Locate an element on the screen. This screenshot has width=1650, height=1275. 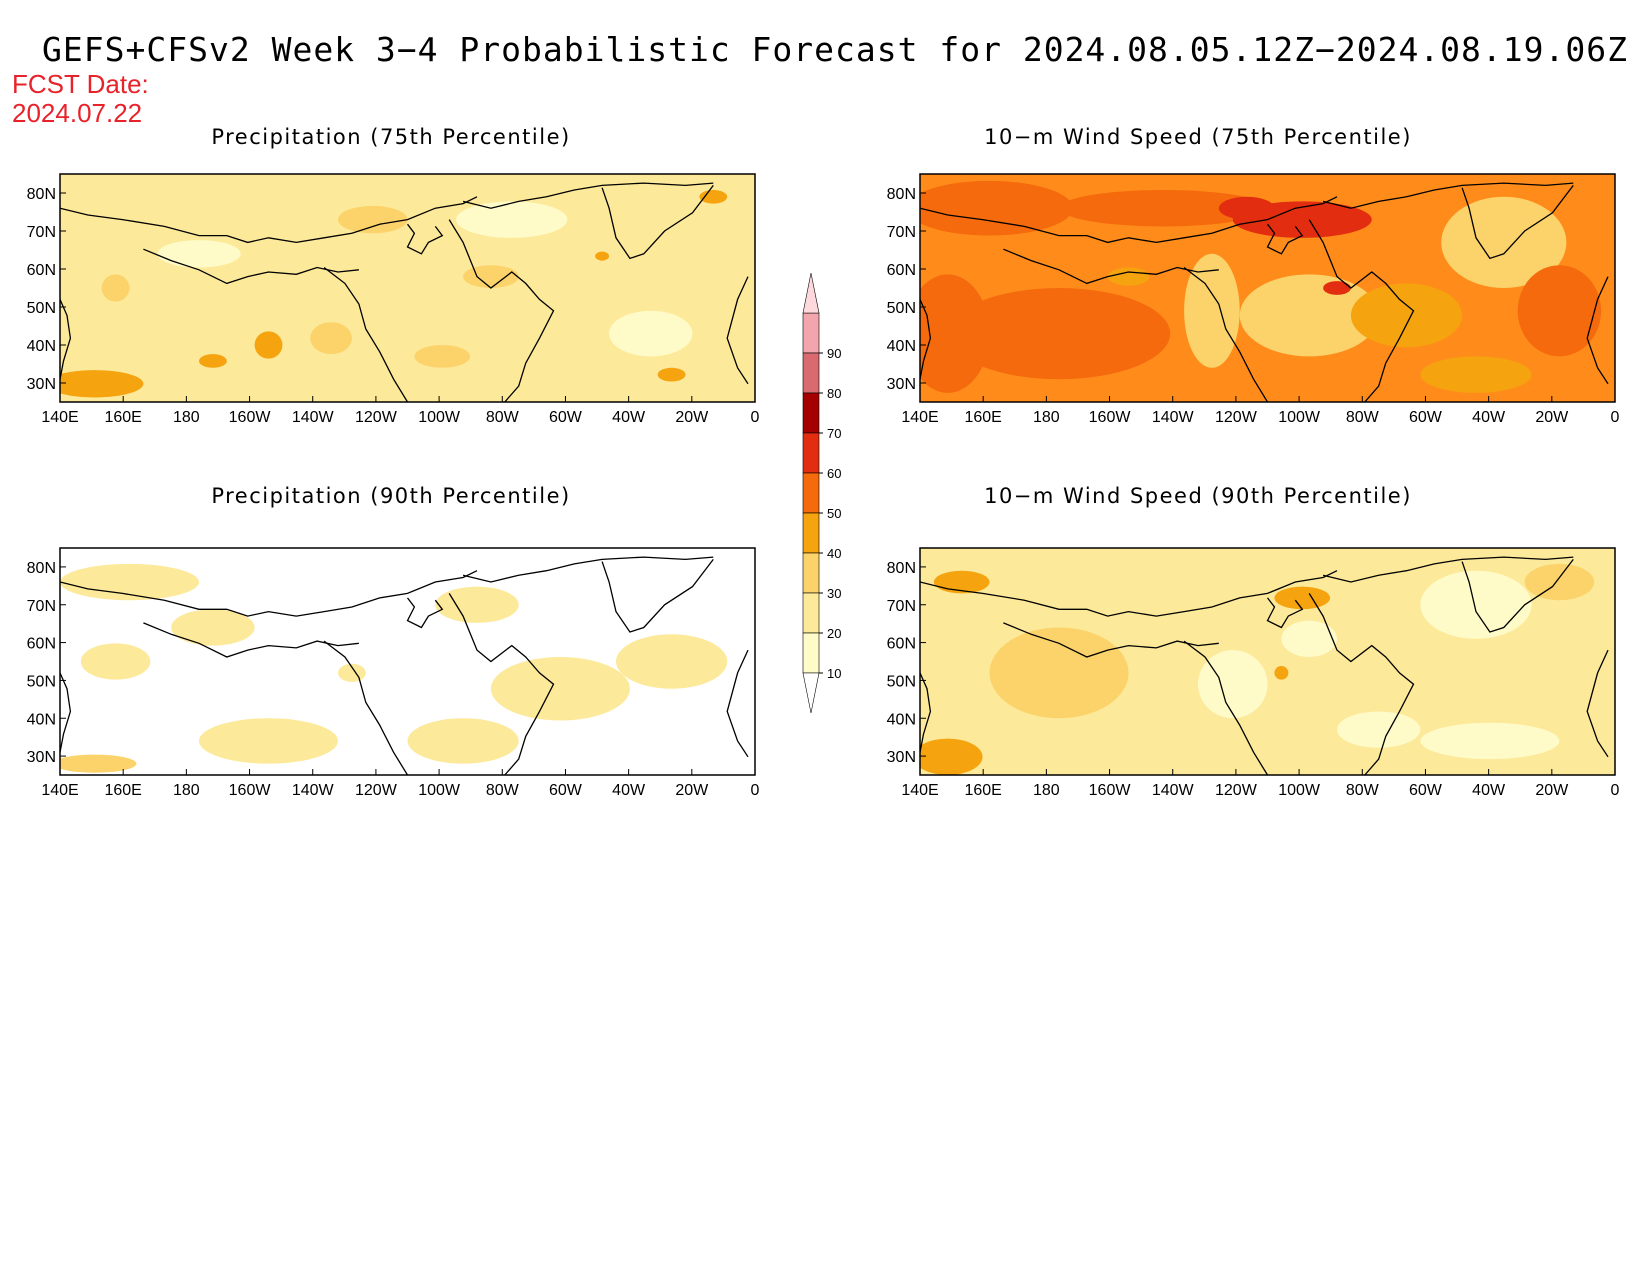
colorbar-label: 10 is located at coordinates (834, 673).